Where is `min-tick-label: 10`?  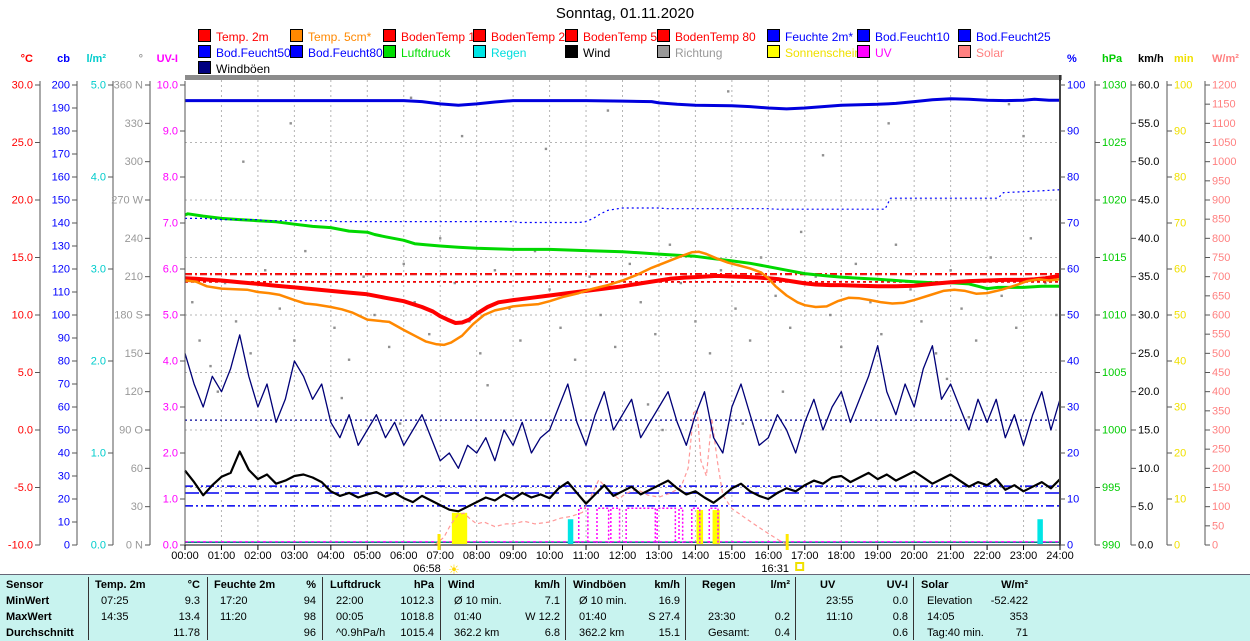
min-tick-label: 10 is located at coordinates (1180, 500).